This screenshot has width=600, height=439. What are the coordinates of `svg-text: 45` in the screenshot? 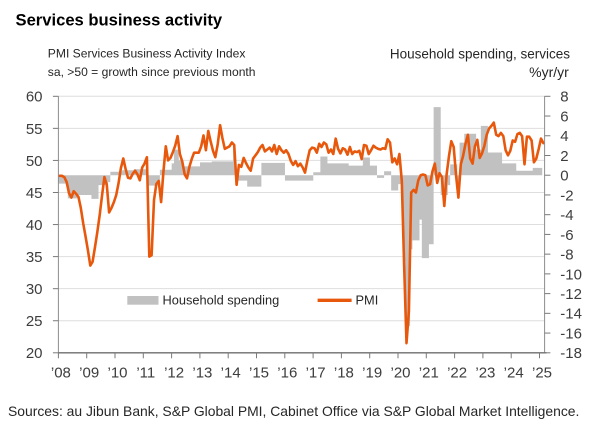 It's located at (34, 193).